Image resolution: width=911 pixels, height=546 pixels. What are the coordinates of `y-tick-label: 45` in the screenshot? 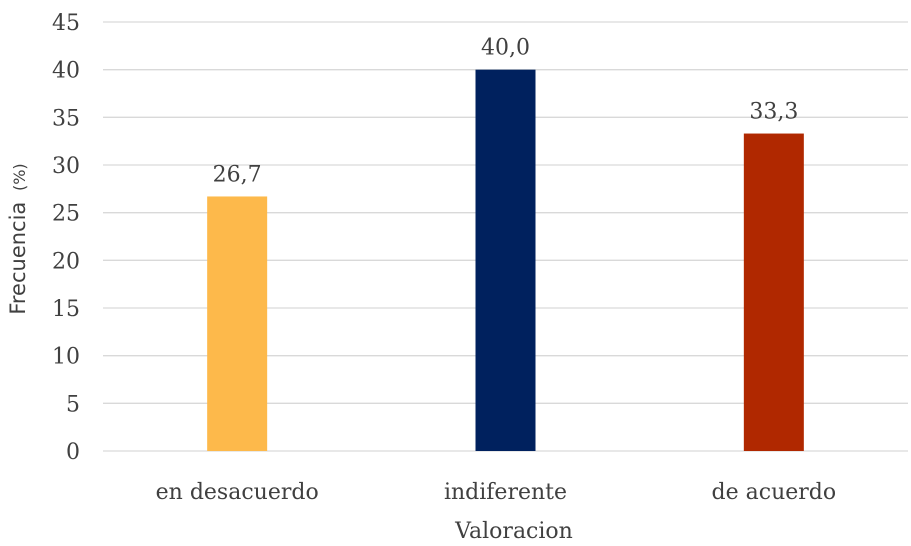 It's located at (66, 23).